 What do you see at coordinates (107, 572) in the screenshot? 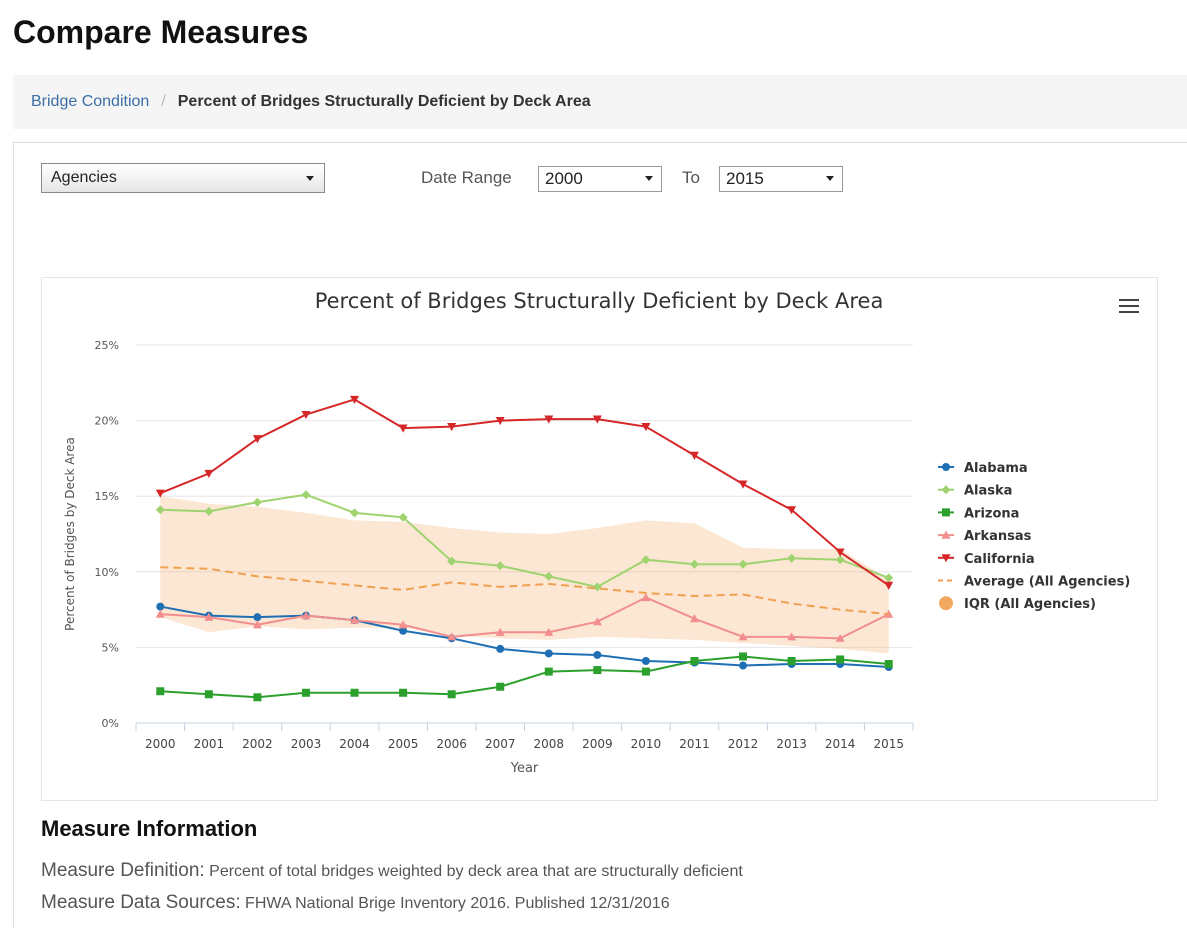
I see `y-tick-label: 10%` at bounding box center [107, 572].